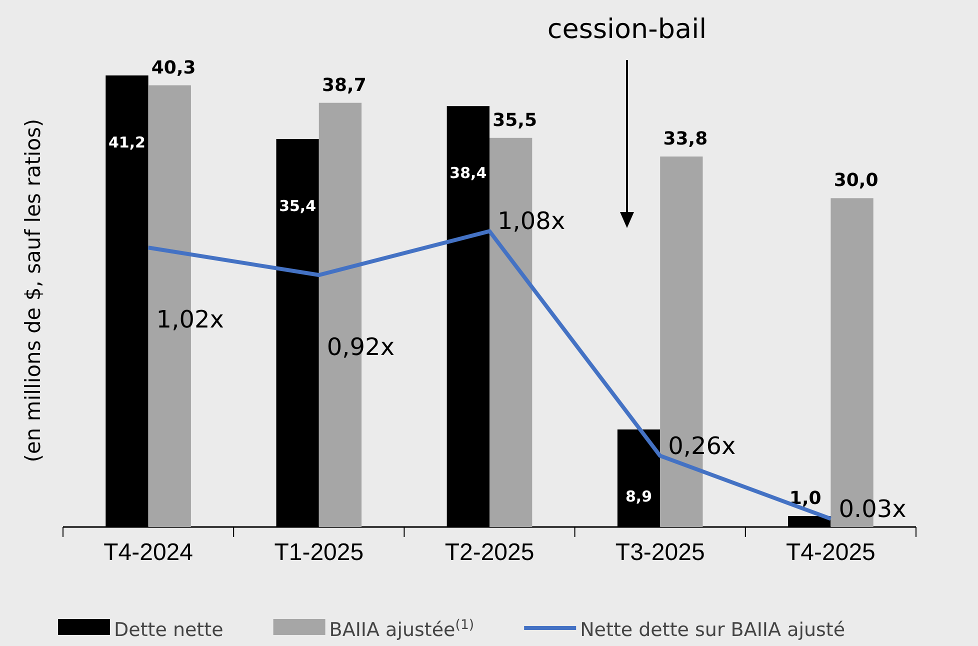 This screenshot has height=646, width=978. Describe the element at coordinates (627, 29) in the screenshot. I see `text: cession-bail` at that location.